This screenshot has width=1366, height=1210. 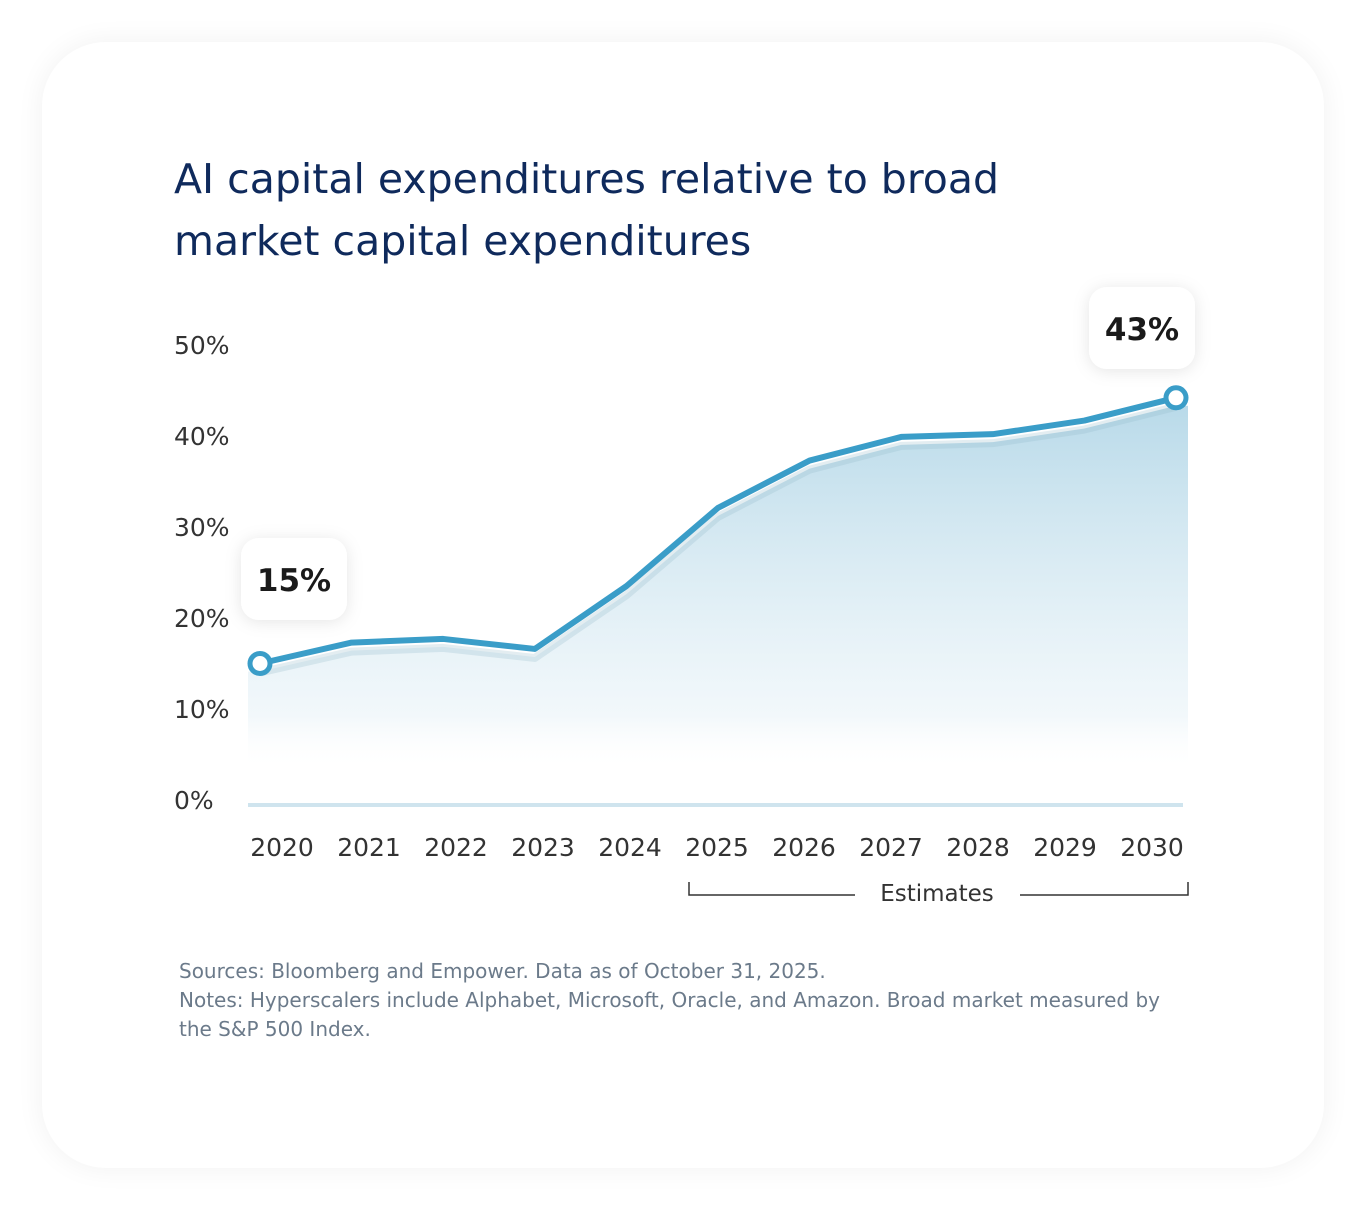 What do you see at coordinates (456, 847) in the screenshot?
I see `x-tick-label: 2022` at bounding box center [456, 847].